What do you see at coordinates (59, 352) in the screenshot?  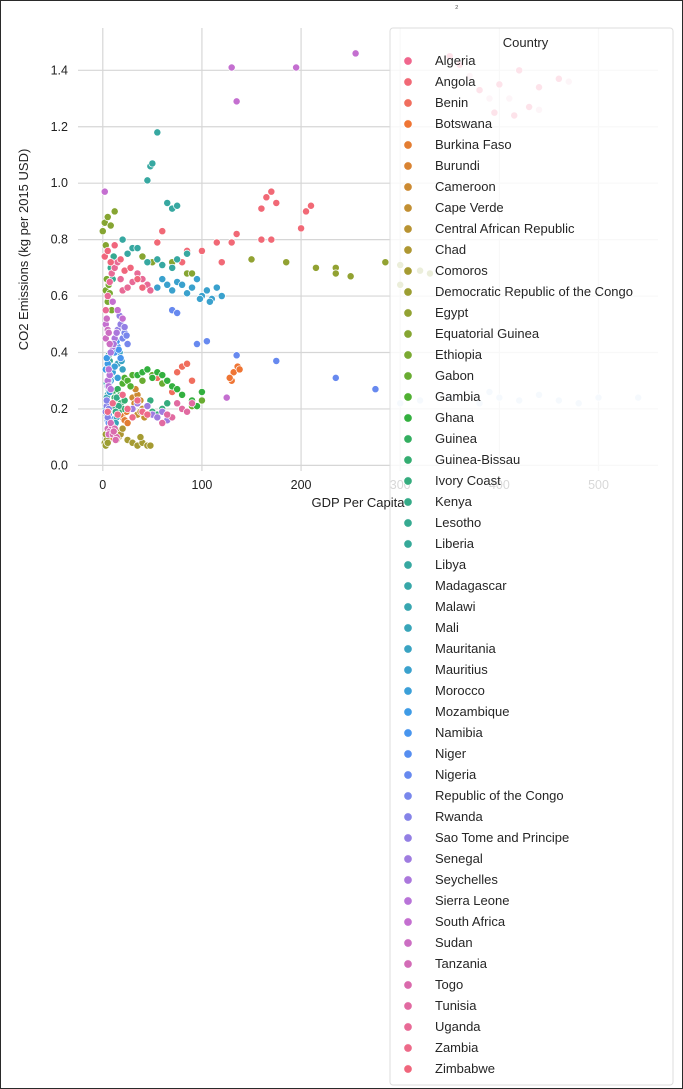 I see `y-tick-label: 0.4` at bounding box center [59, 352].